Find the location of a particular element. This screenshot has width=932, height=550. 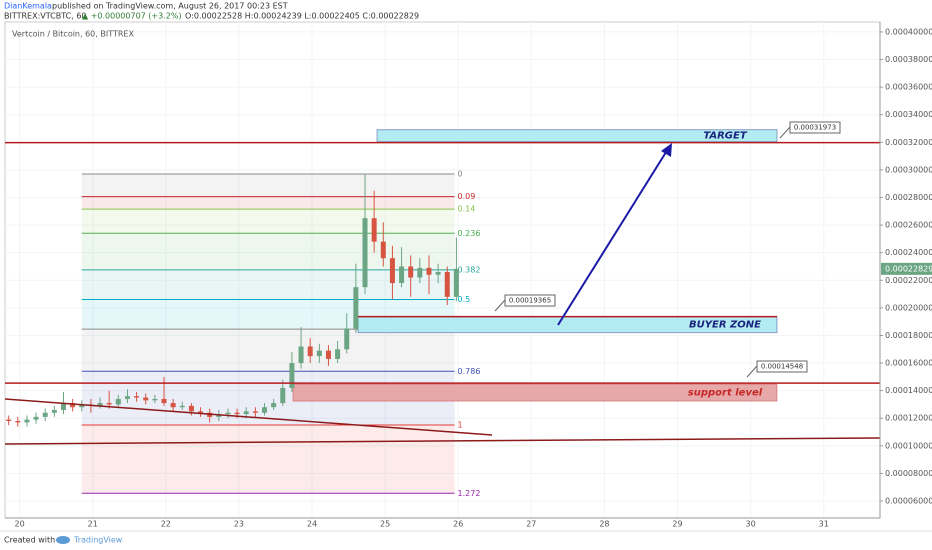

logo is located at coordinates (63, 540).